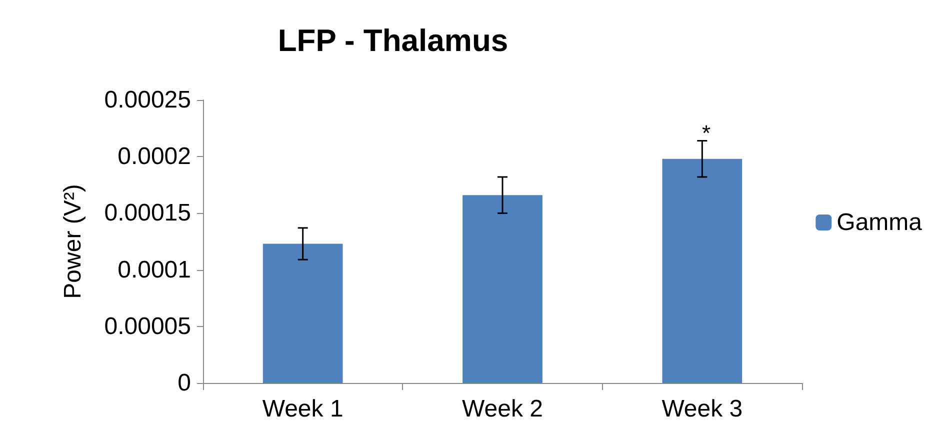 This screenshot has width=940, height=445. Describe the element at coordinates (154, 156) in the screenshot. I see `y-tick-label: 0.0002` at that location.